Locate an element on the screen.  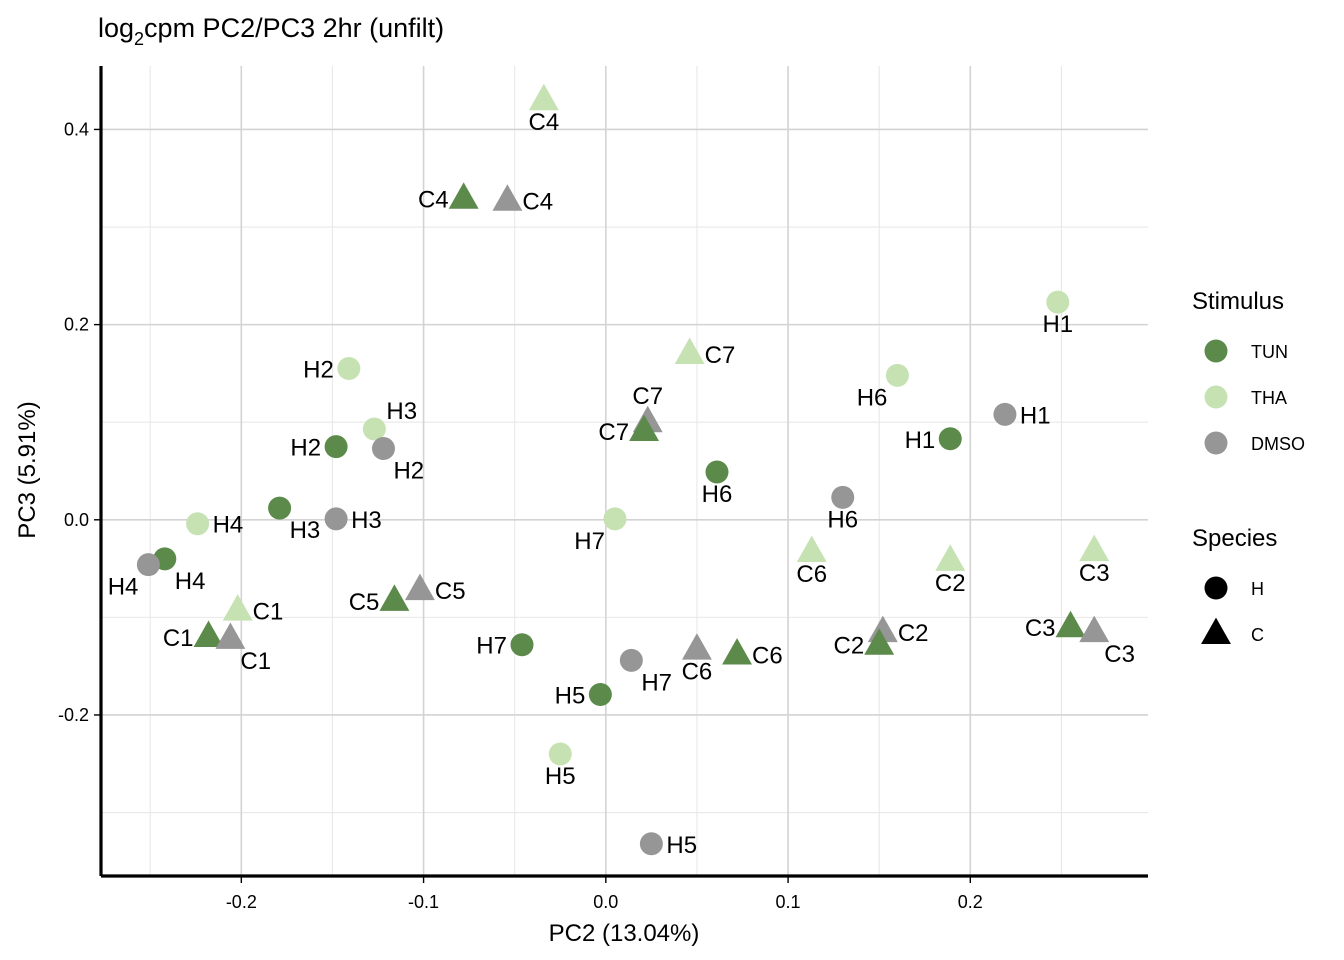
legend-species-title: Species is located at coordinates (1234, 538).